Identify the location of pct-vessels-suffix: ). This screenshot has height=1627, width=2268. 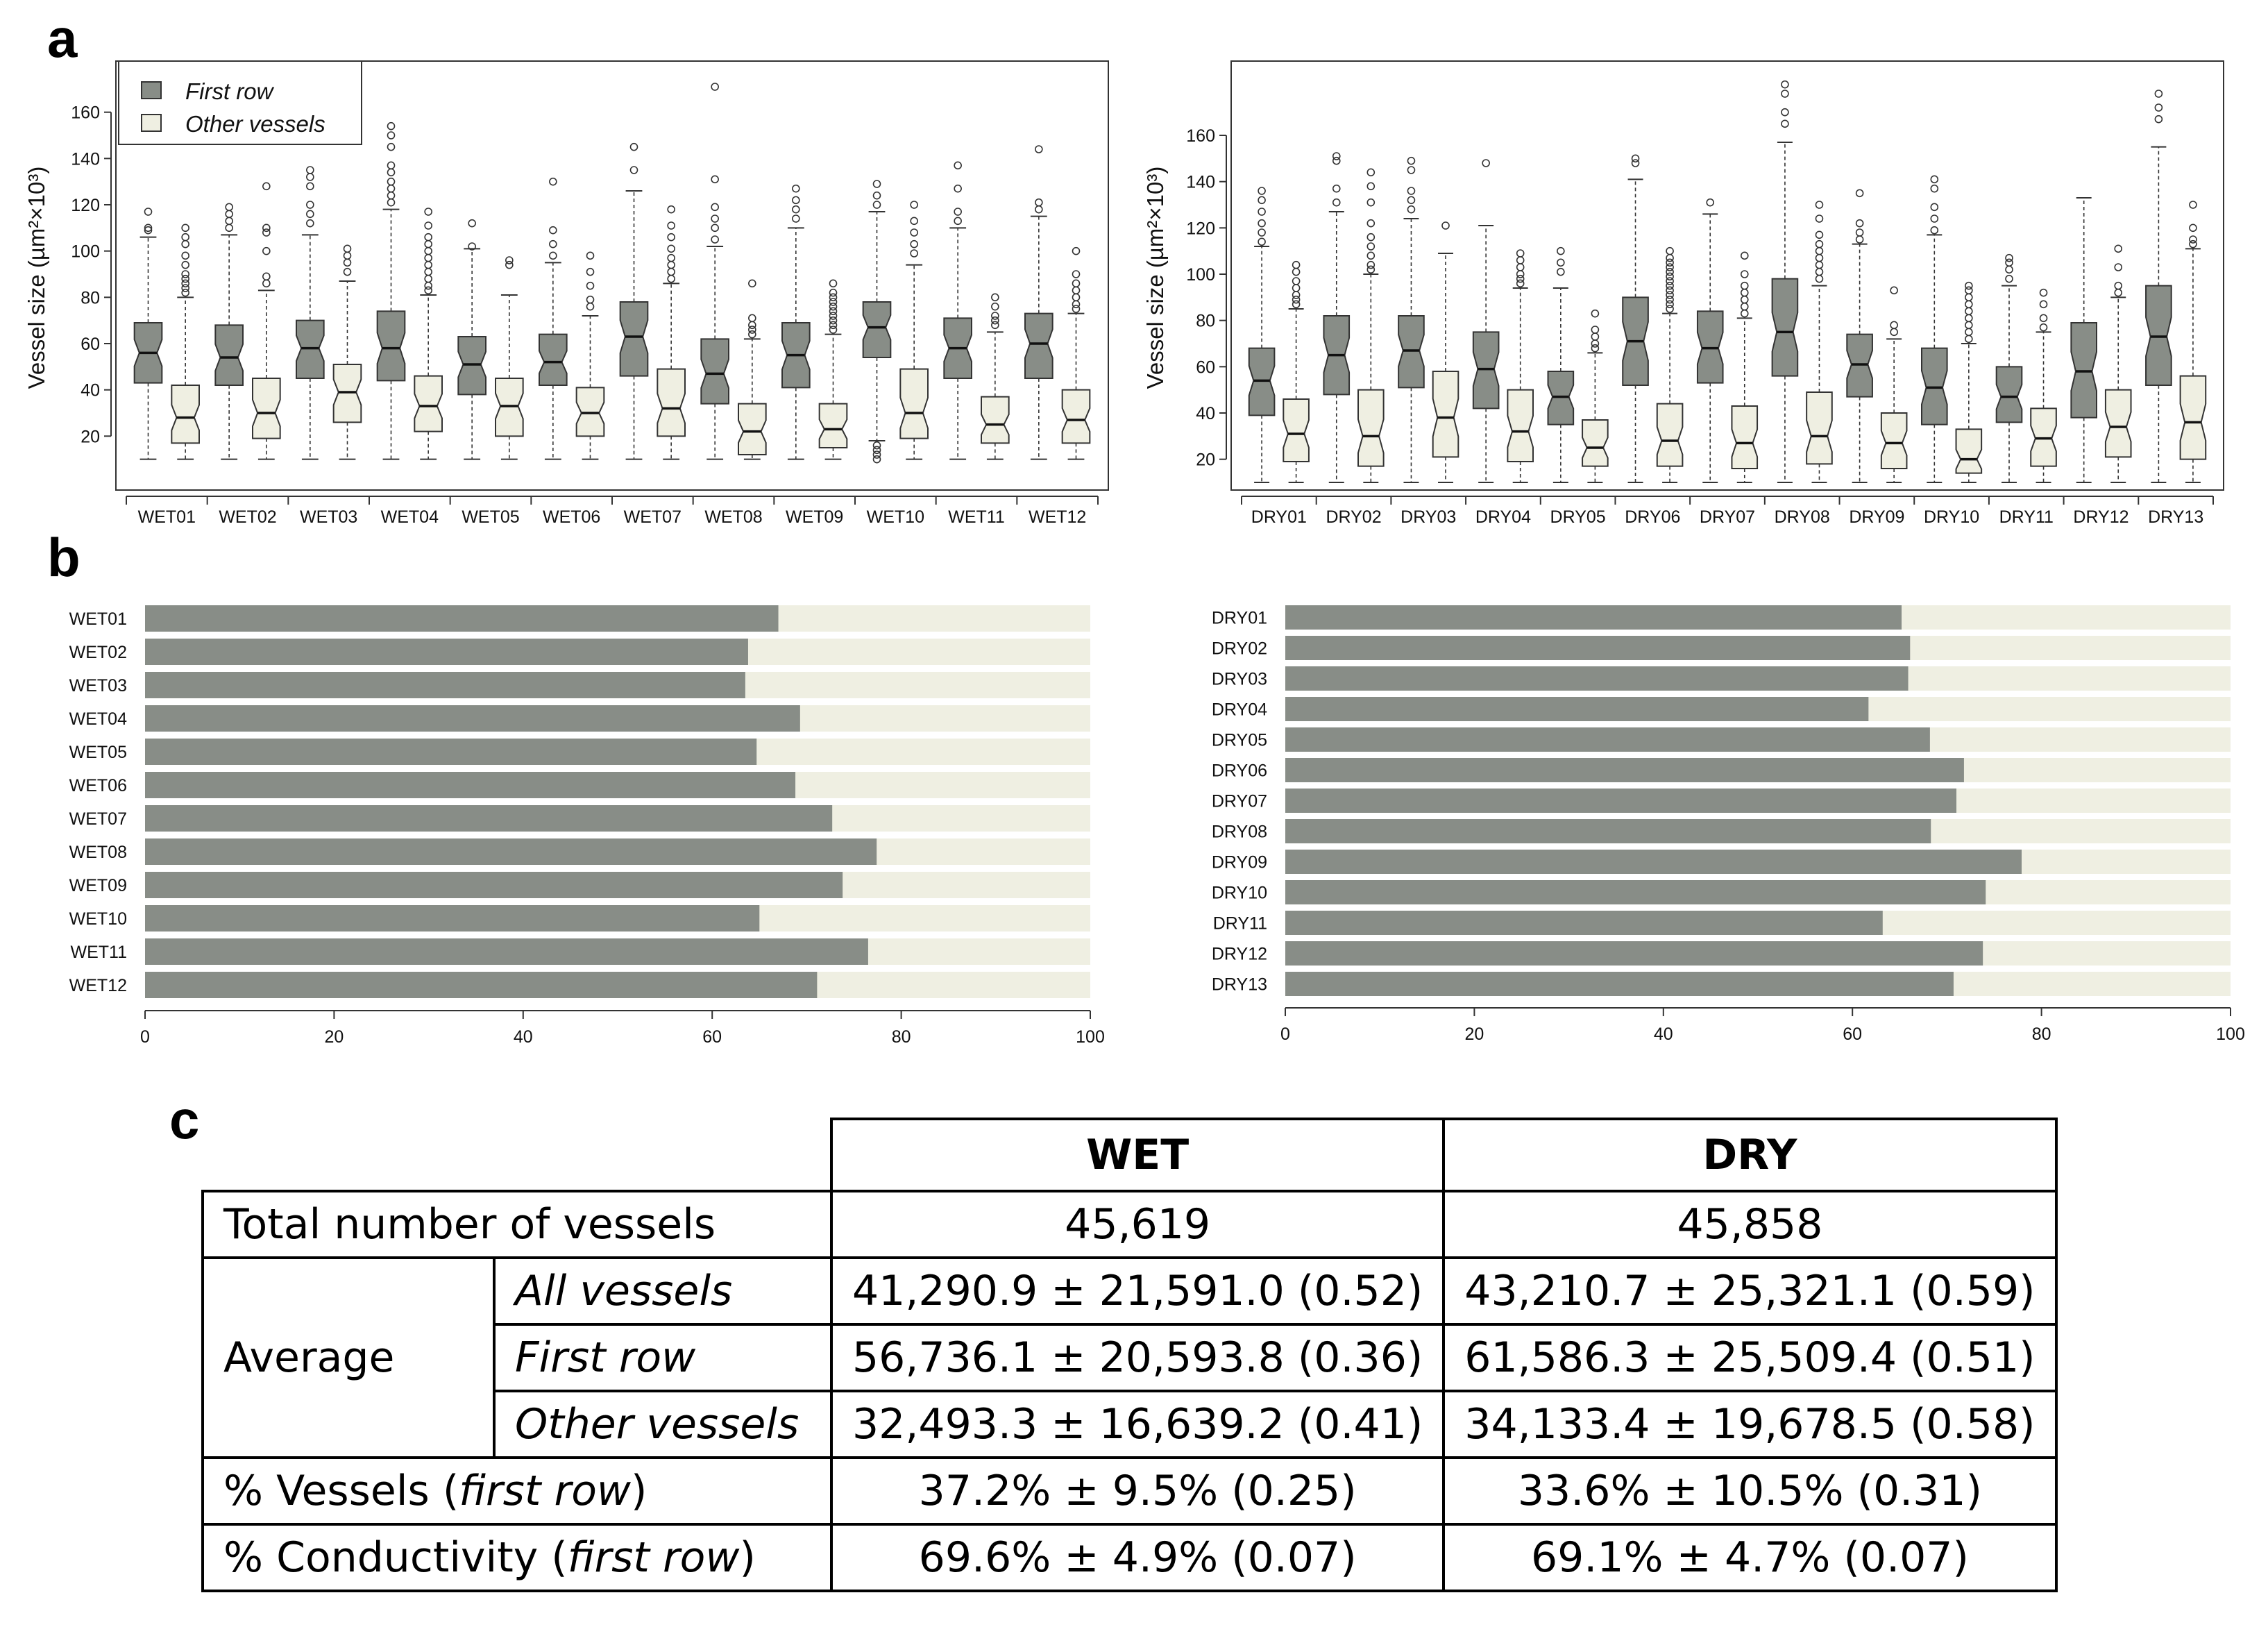
(639, 1491).